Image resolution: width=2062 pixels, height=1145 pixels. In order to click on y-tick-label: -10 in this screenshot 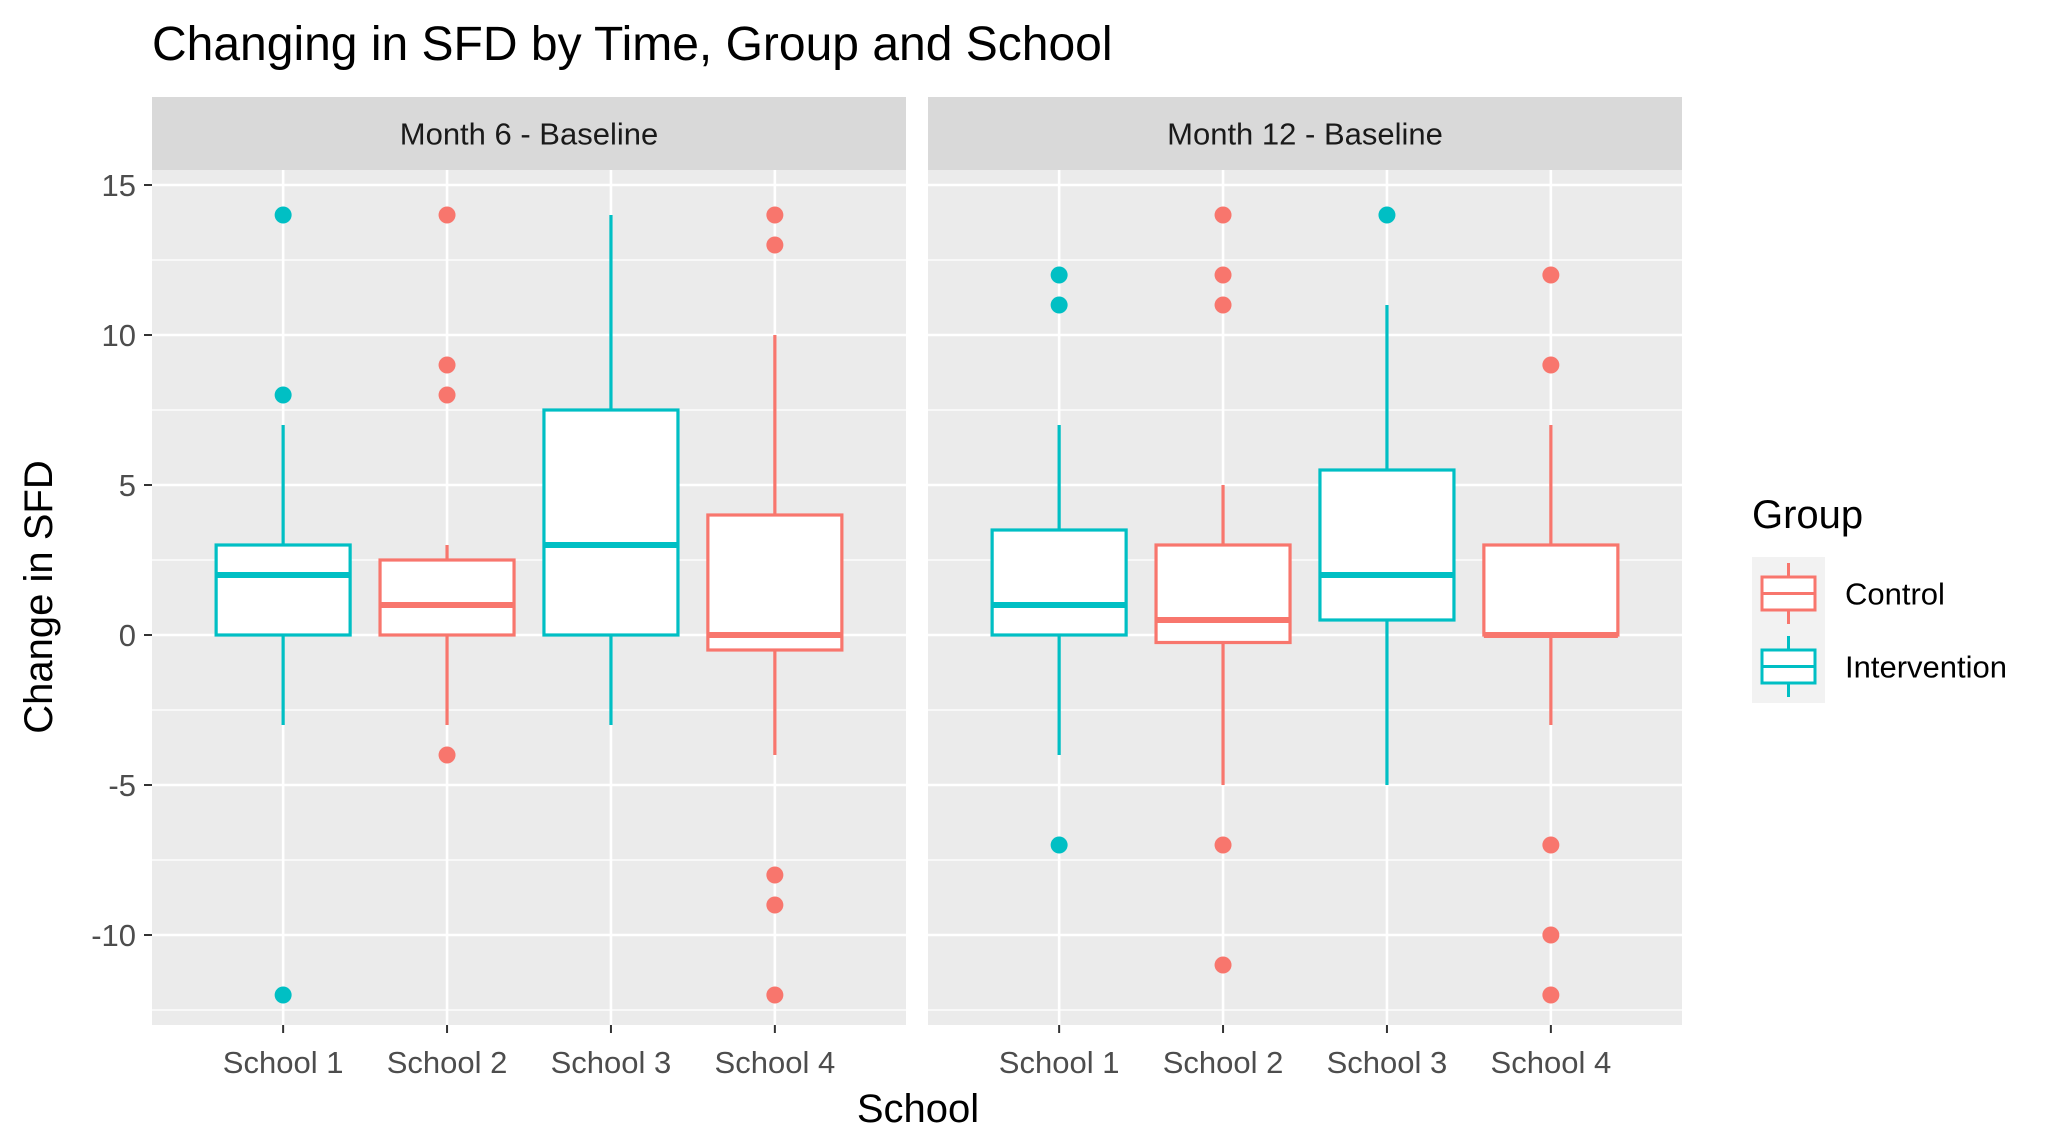, I will do `click(113, 935)`.